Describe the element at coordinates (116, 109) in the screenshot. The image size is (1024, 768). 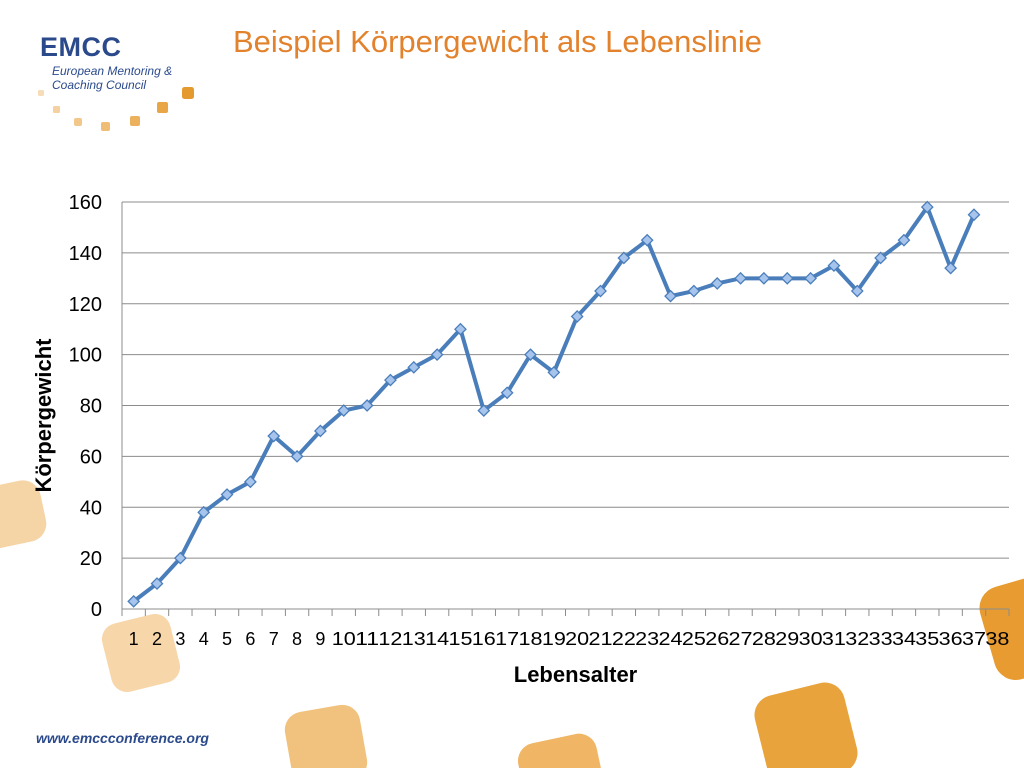
I see `logo-dots` at that location.